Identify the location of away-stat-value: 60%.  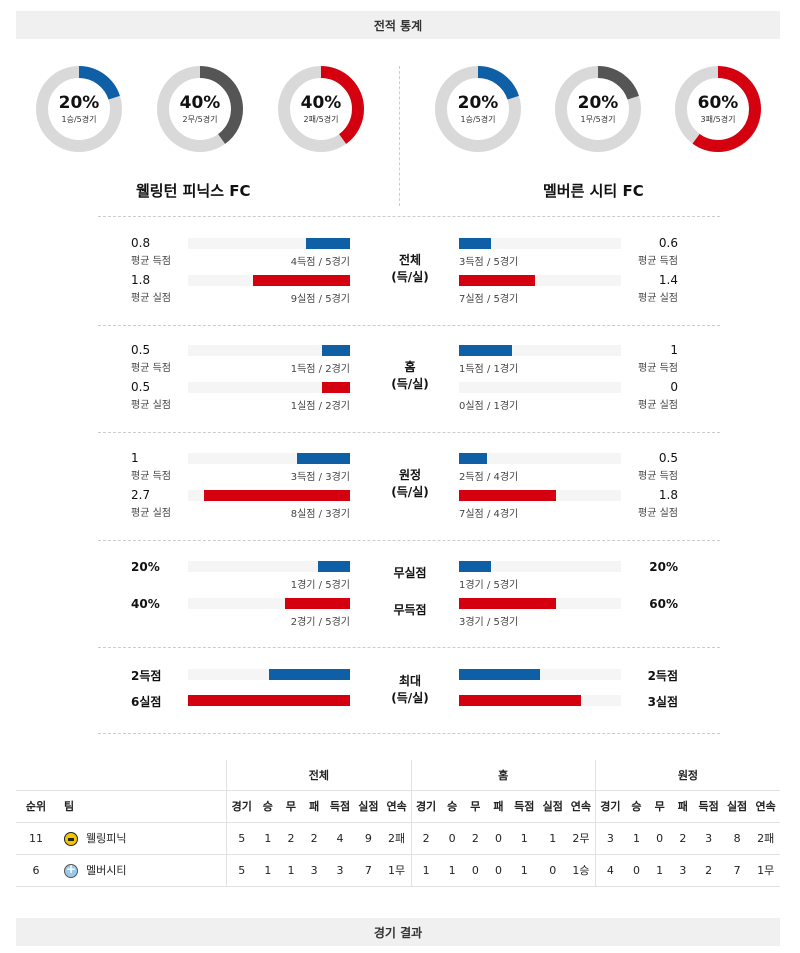
(663, 604).